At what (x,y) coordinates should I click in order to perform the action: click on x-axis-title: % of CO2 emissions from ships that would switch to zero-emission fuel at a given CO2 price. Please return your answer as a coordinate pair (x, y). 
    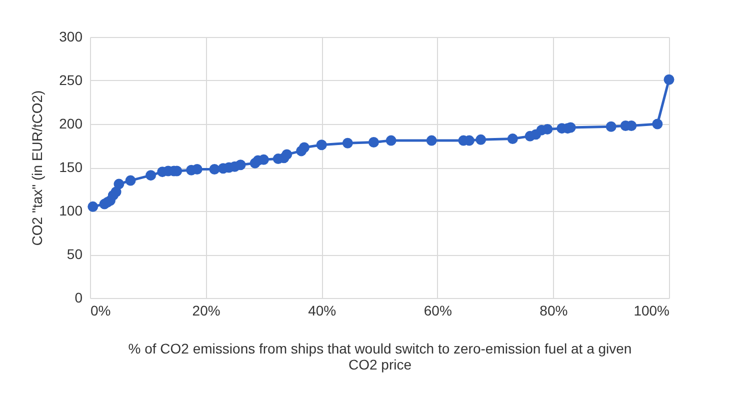
    Looking at the image, I should click on (380, 356).